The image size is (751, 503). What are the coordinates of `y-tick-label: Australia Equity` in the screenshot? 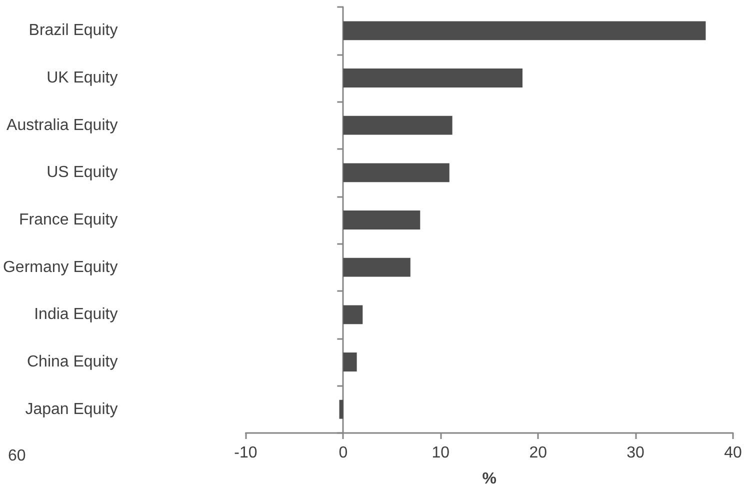 It's located at (62, 125).